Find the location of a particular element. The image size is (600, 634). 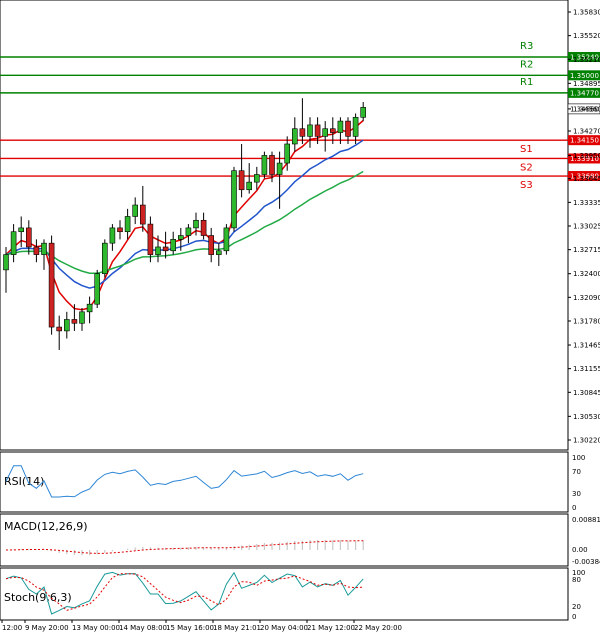

moving-average-ma_slow is located at coordinates (184, 222).